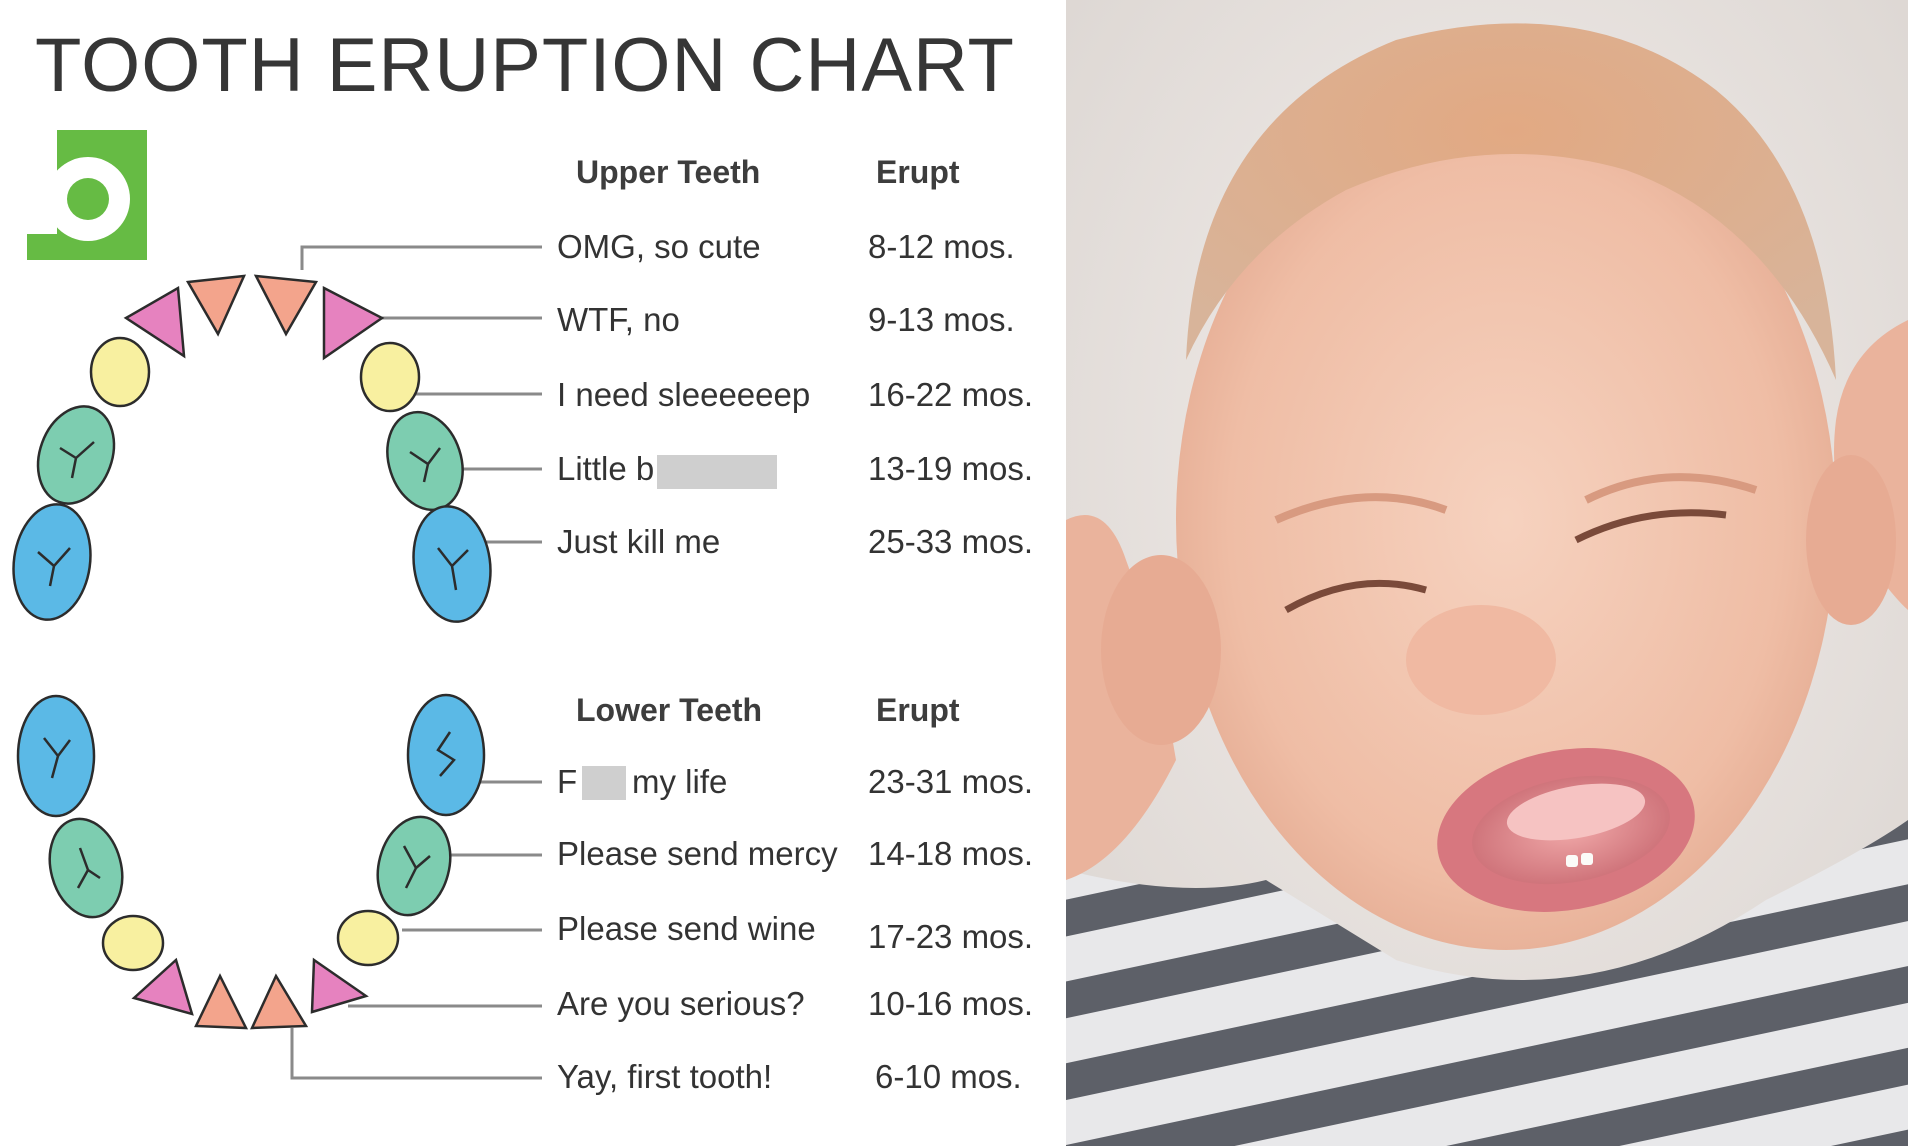 This screenshot has height=1146, width=1908. Describe the element at coordinates (918, 172) in the screenshot. I see `upper-erupt-header: Erupt` at that location.